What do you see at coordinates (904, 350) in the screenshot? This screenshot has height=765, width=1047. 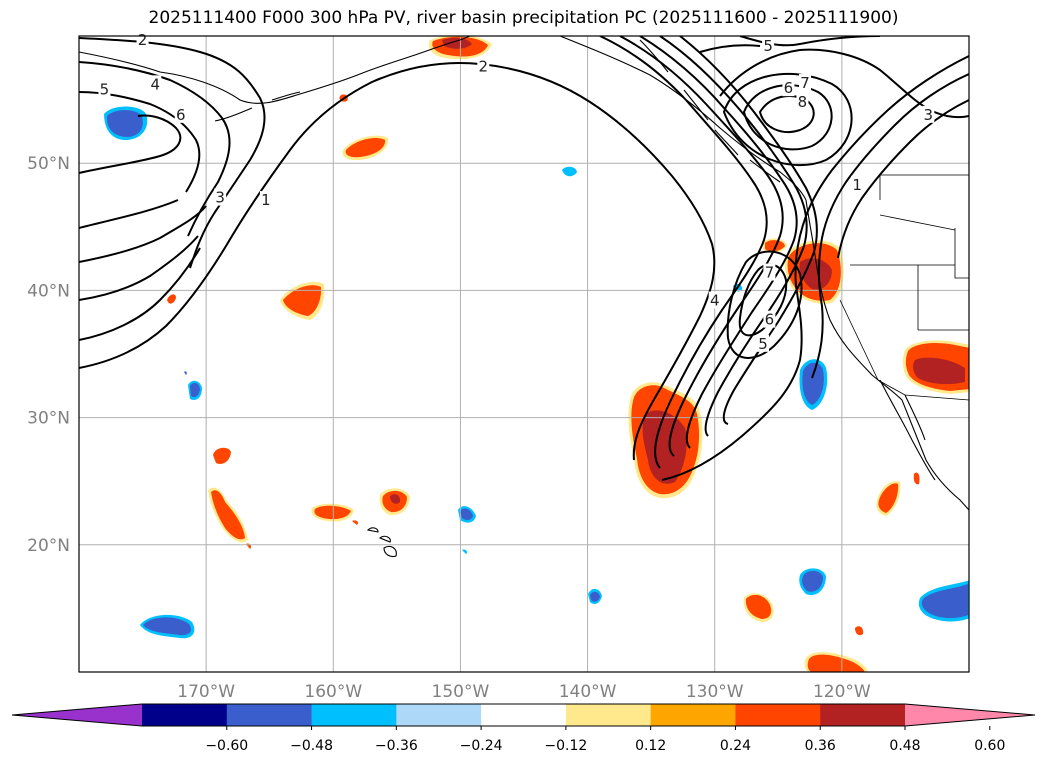 I see `us-mexico-border` at bounding box center [904, 350].